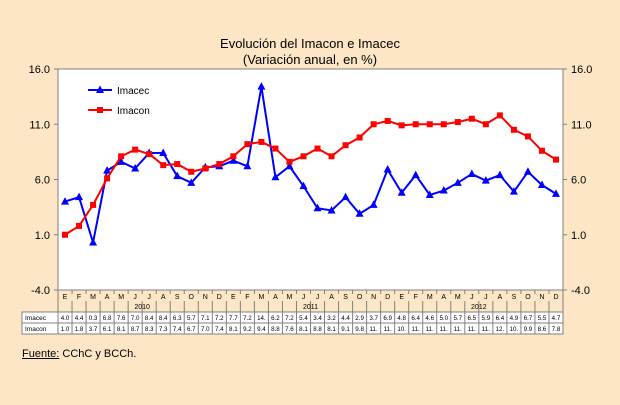  Describe the element at coordinates (41, 354) in the screenshot. I see `source-label: Fuente:` at that location.